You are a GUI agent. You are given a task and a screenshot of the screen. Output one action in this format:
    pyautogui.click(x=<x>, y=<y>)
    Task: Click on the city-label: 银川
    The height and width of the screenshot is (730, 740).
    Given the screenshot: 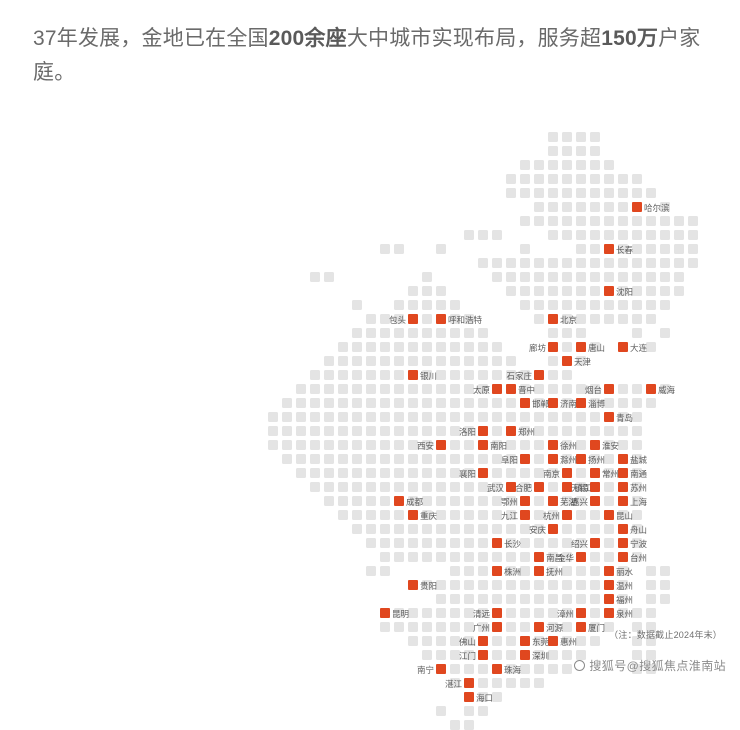 What is the action you would take?
    pyautogui.click(x=429, y=375)
    